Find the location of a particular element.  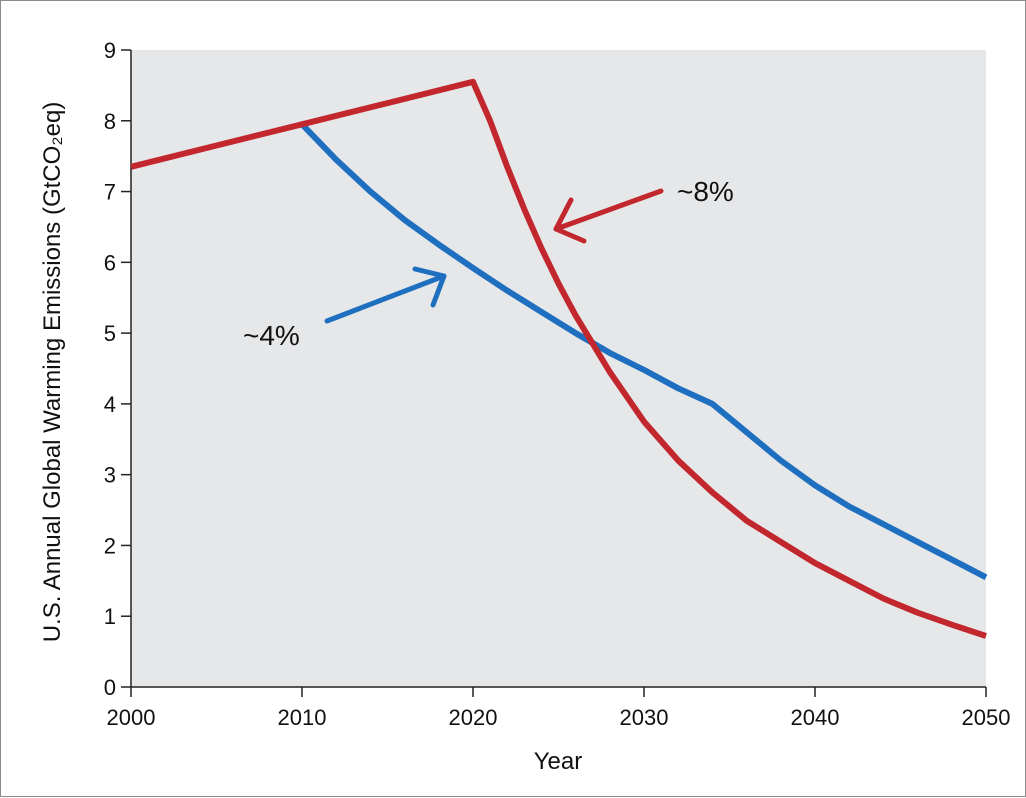

x-tick-label: 2000 is located at coordinates (131, 717).